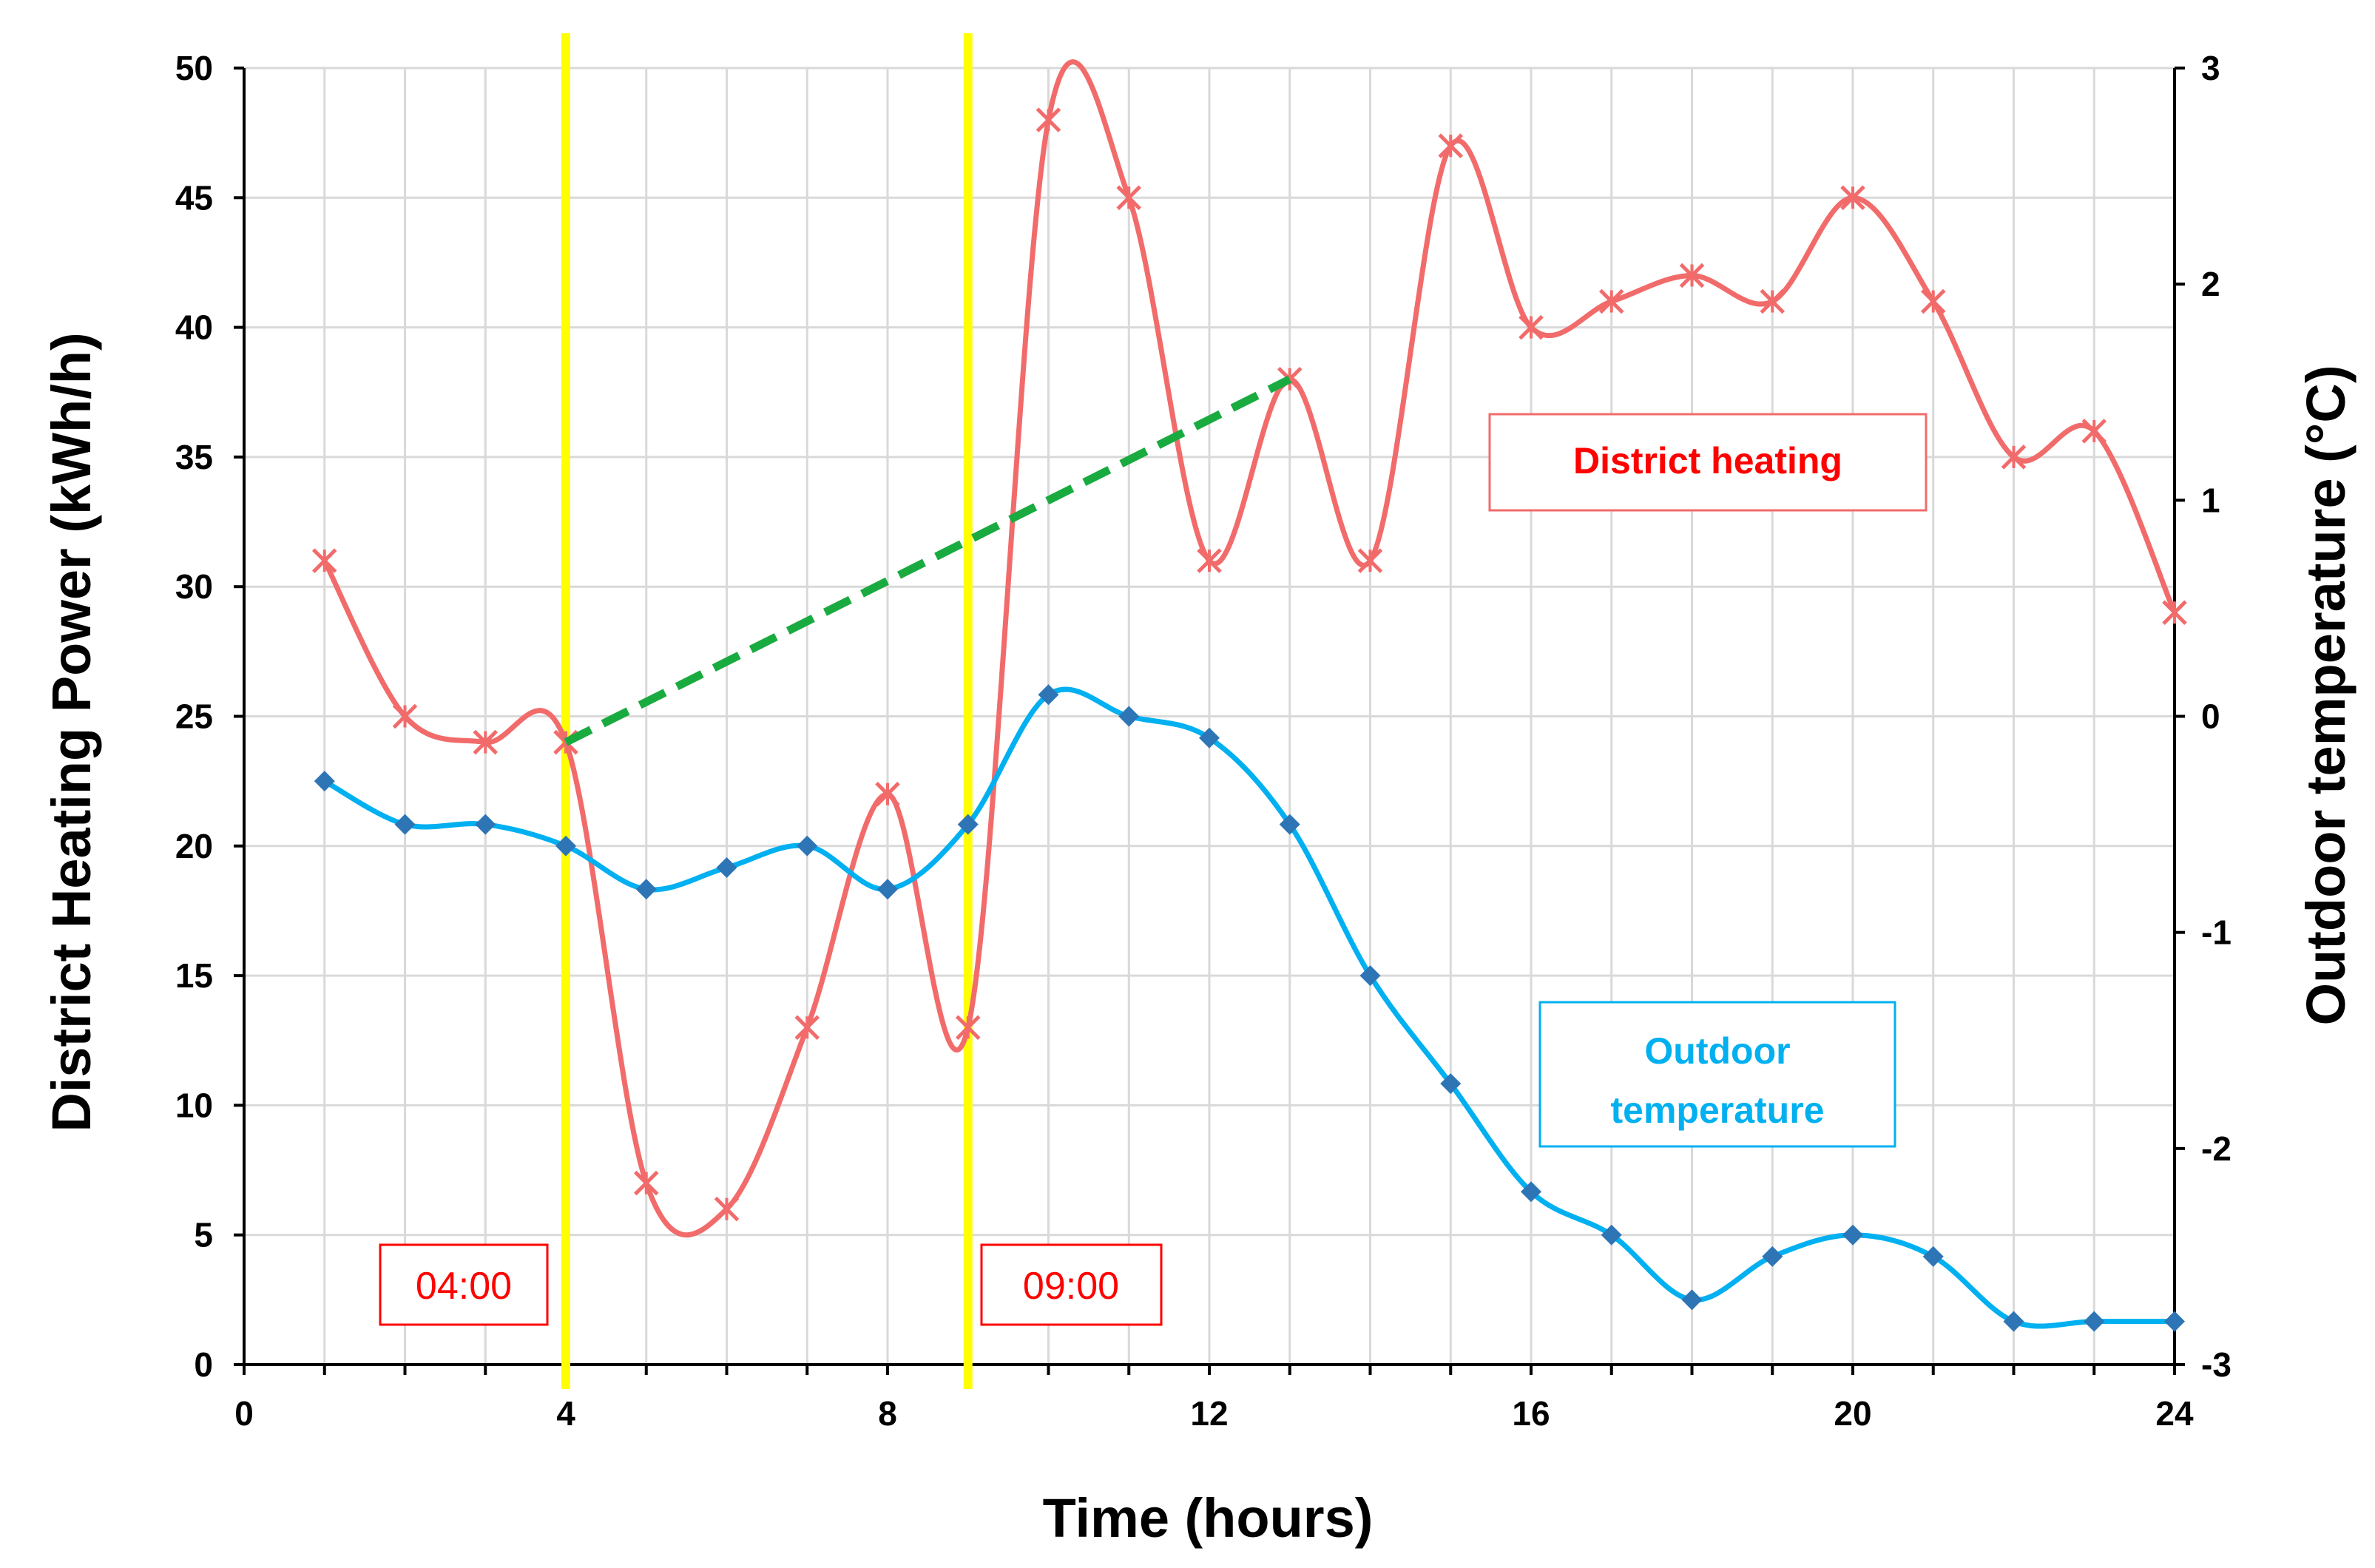 The image size is (2375, 1568). Describe the element at coordinates (1717, 1051) in the screenshot. I see `legend-label-outdoor-line1: Outdoor` at that location.